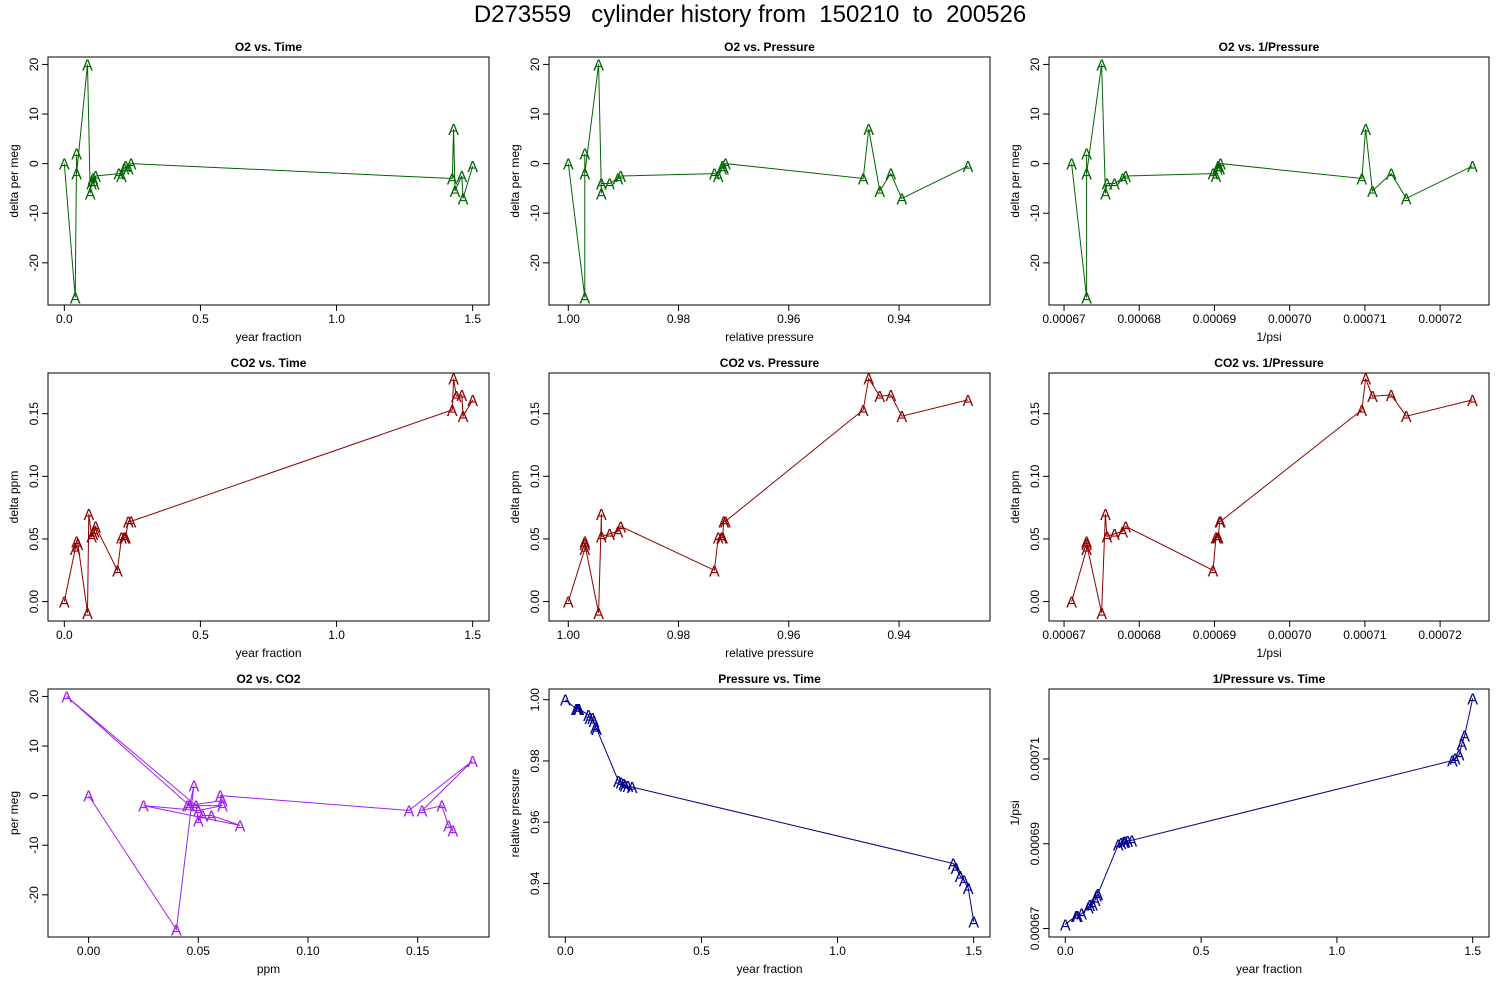  I want to click on chart-title: CO2 vs. 1/Pressure, so click(1269, 363).